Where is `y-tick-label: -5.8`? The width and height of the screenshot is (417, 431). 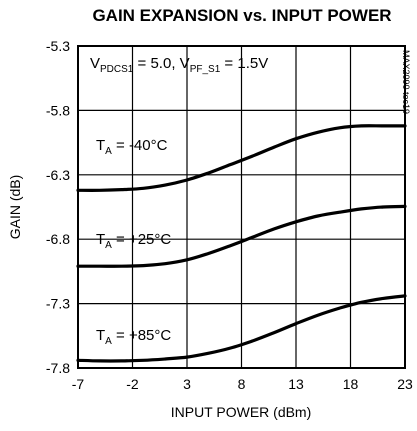
y-tick-label: -5.8 is located at coordinates (58, 110).